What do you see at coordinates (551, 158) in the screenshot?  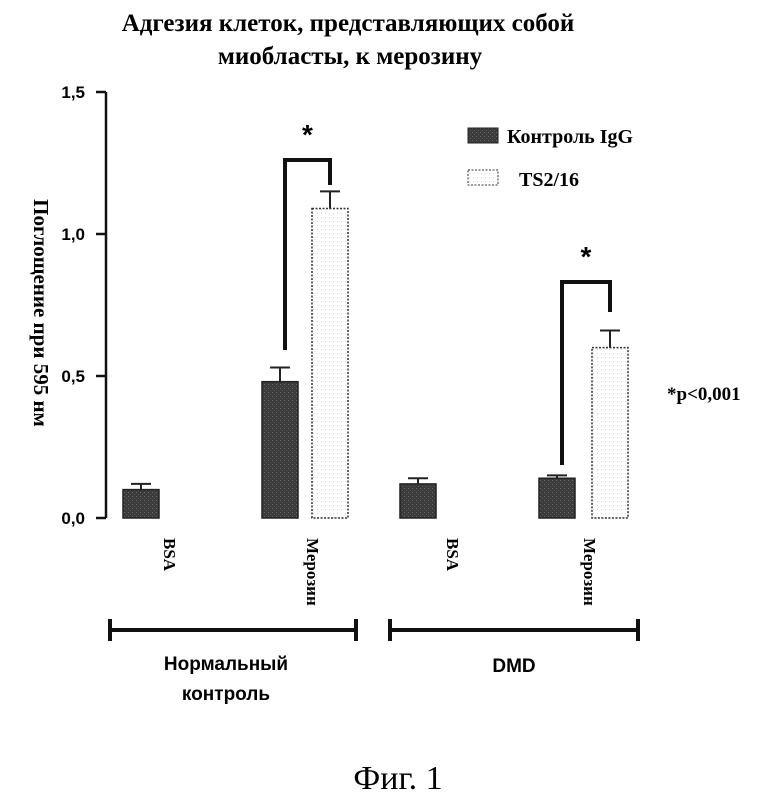 I see `legend: Контроль IgG TS2/16` at bounding box center [551, 158].